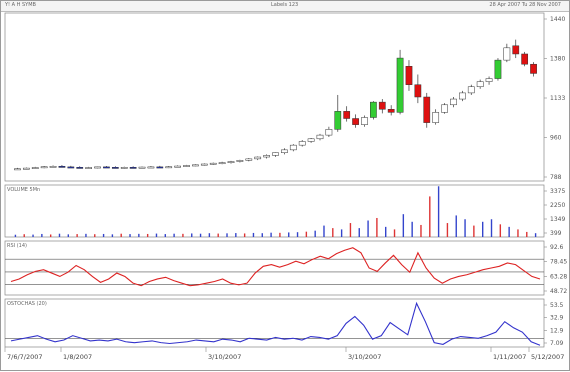 Image resolution: width=570 pixels, height=372 pixels. I want to click on x-tick-label: 1/11/2007, so click(509, 357).